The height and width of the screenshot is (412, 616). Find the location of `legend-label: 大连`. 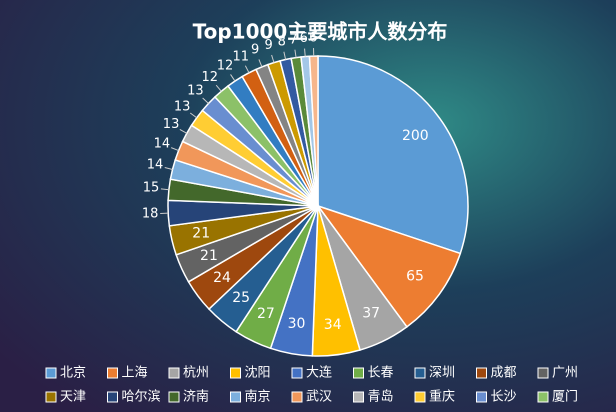

legend-label: 大连 is located at coordinates (319, 373).